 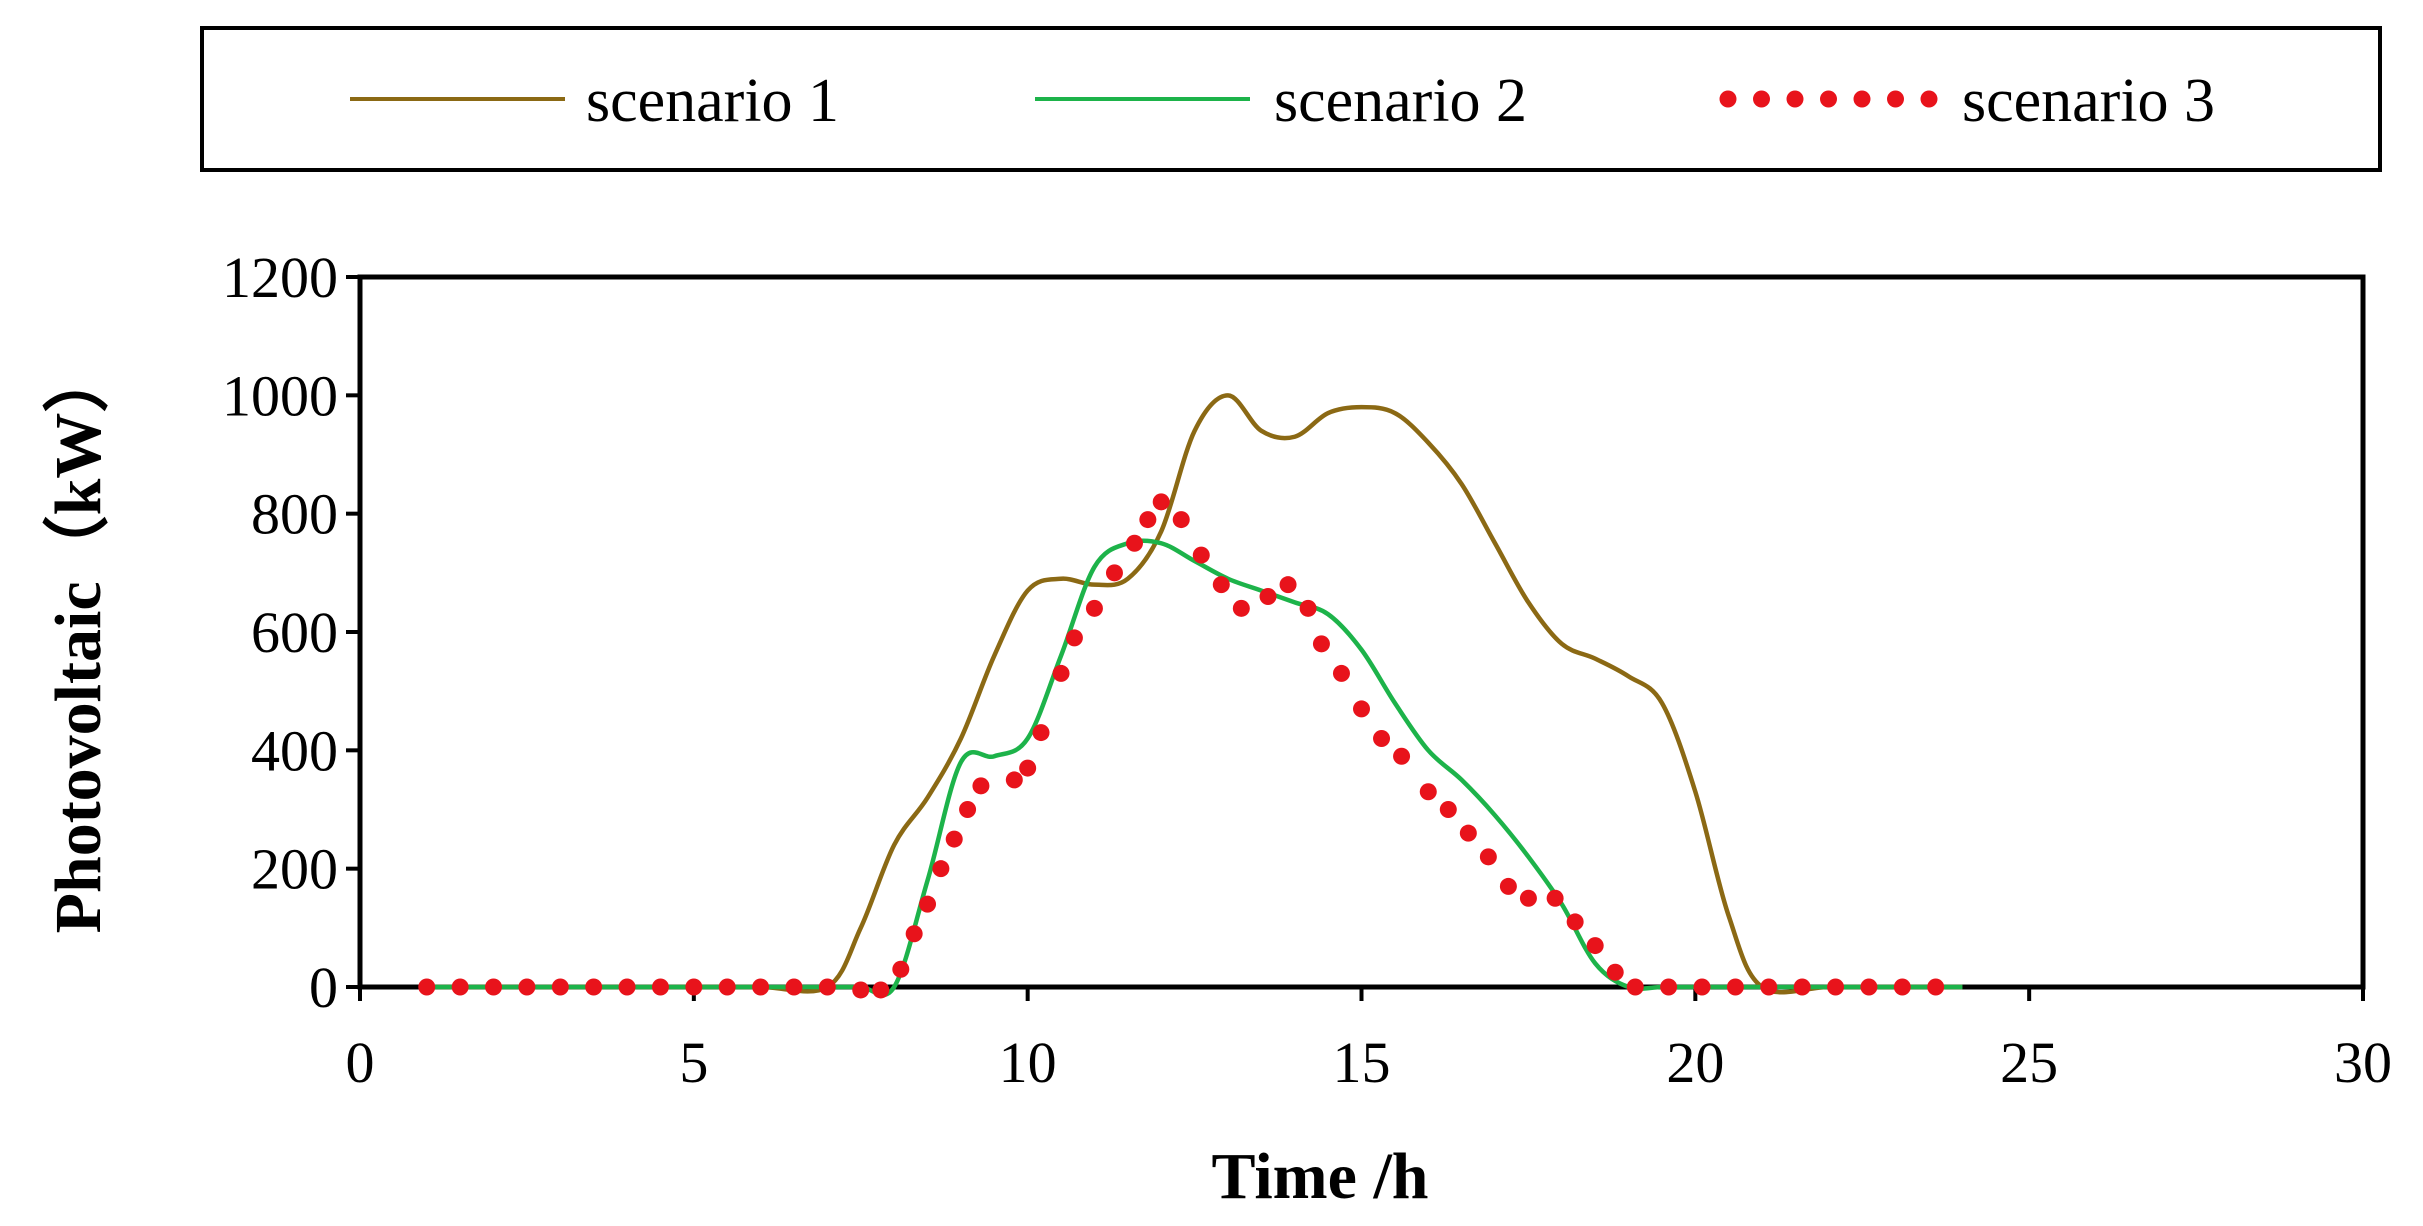 I want to click on x-tick-label-5: 5, so click(x=693, y=1062).